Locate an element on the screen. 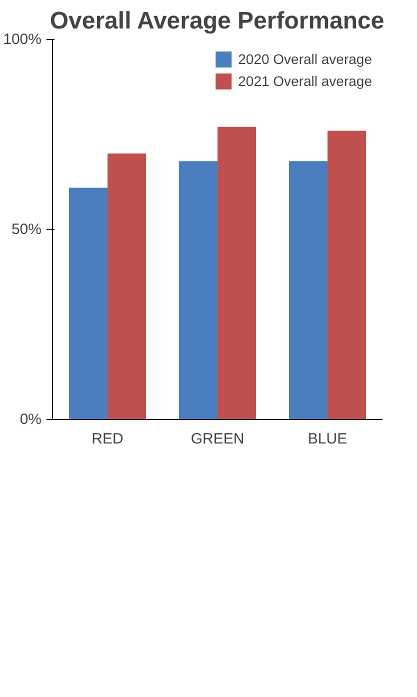 The width and height of the screenshot is (417, 697). x-tick-label: BLUE is located at coordinates (328, 439).